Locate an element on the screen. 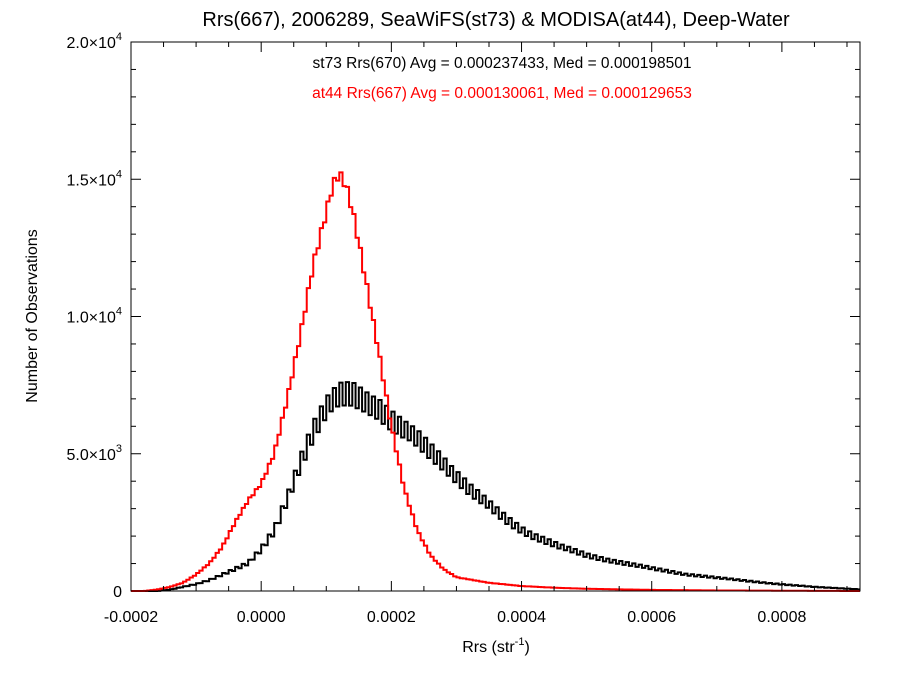 The image size is (900, 675). y-tick-label-2: 1.0×10⁴ is located at coordinates (94, 316).